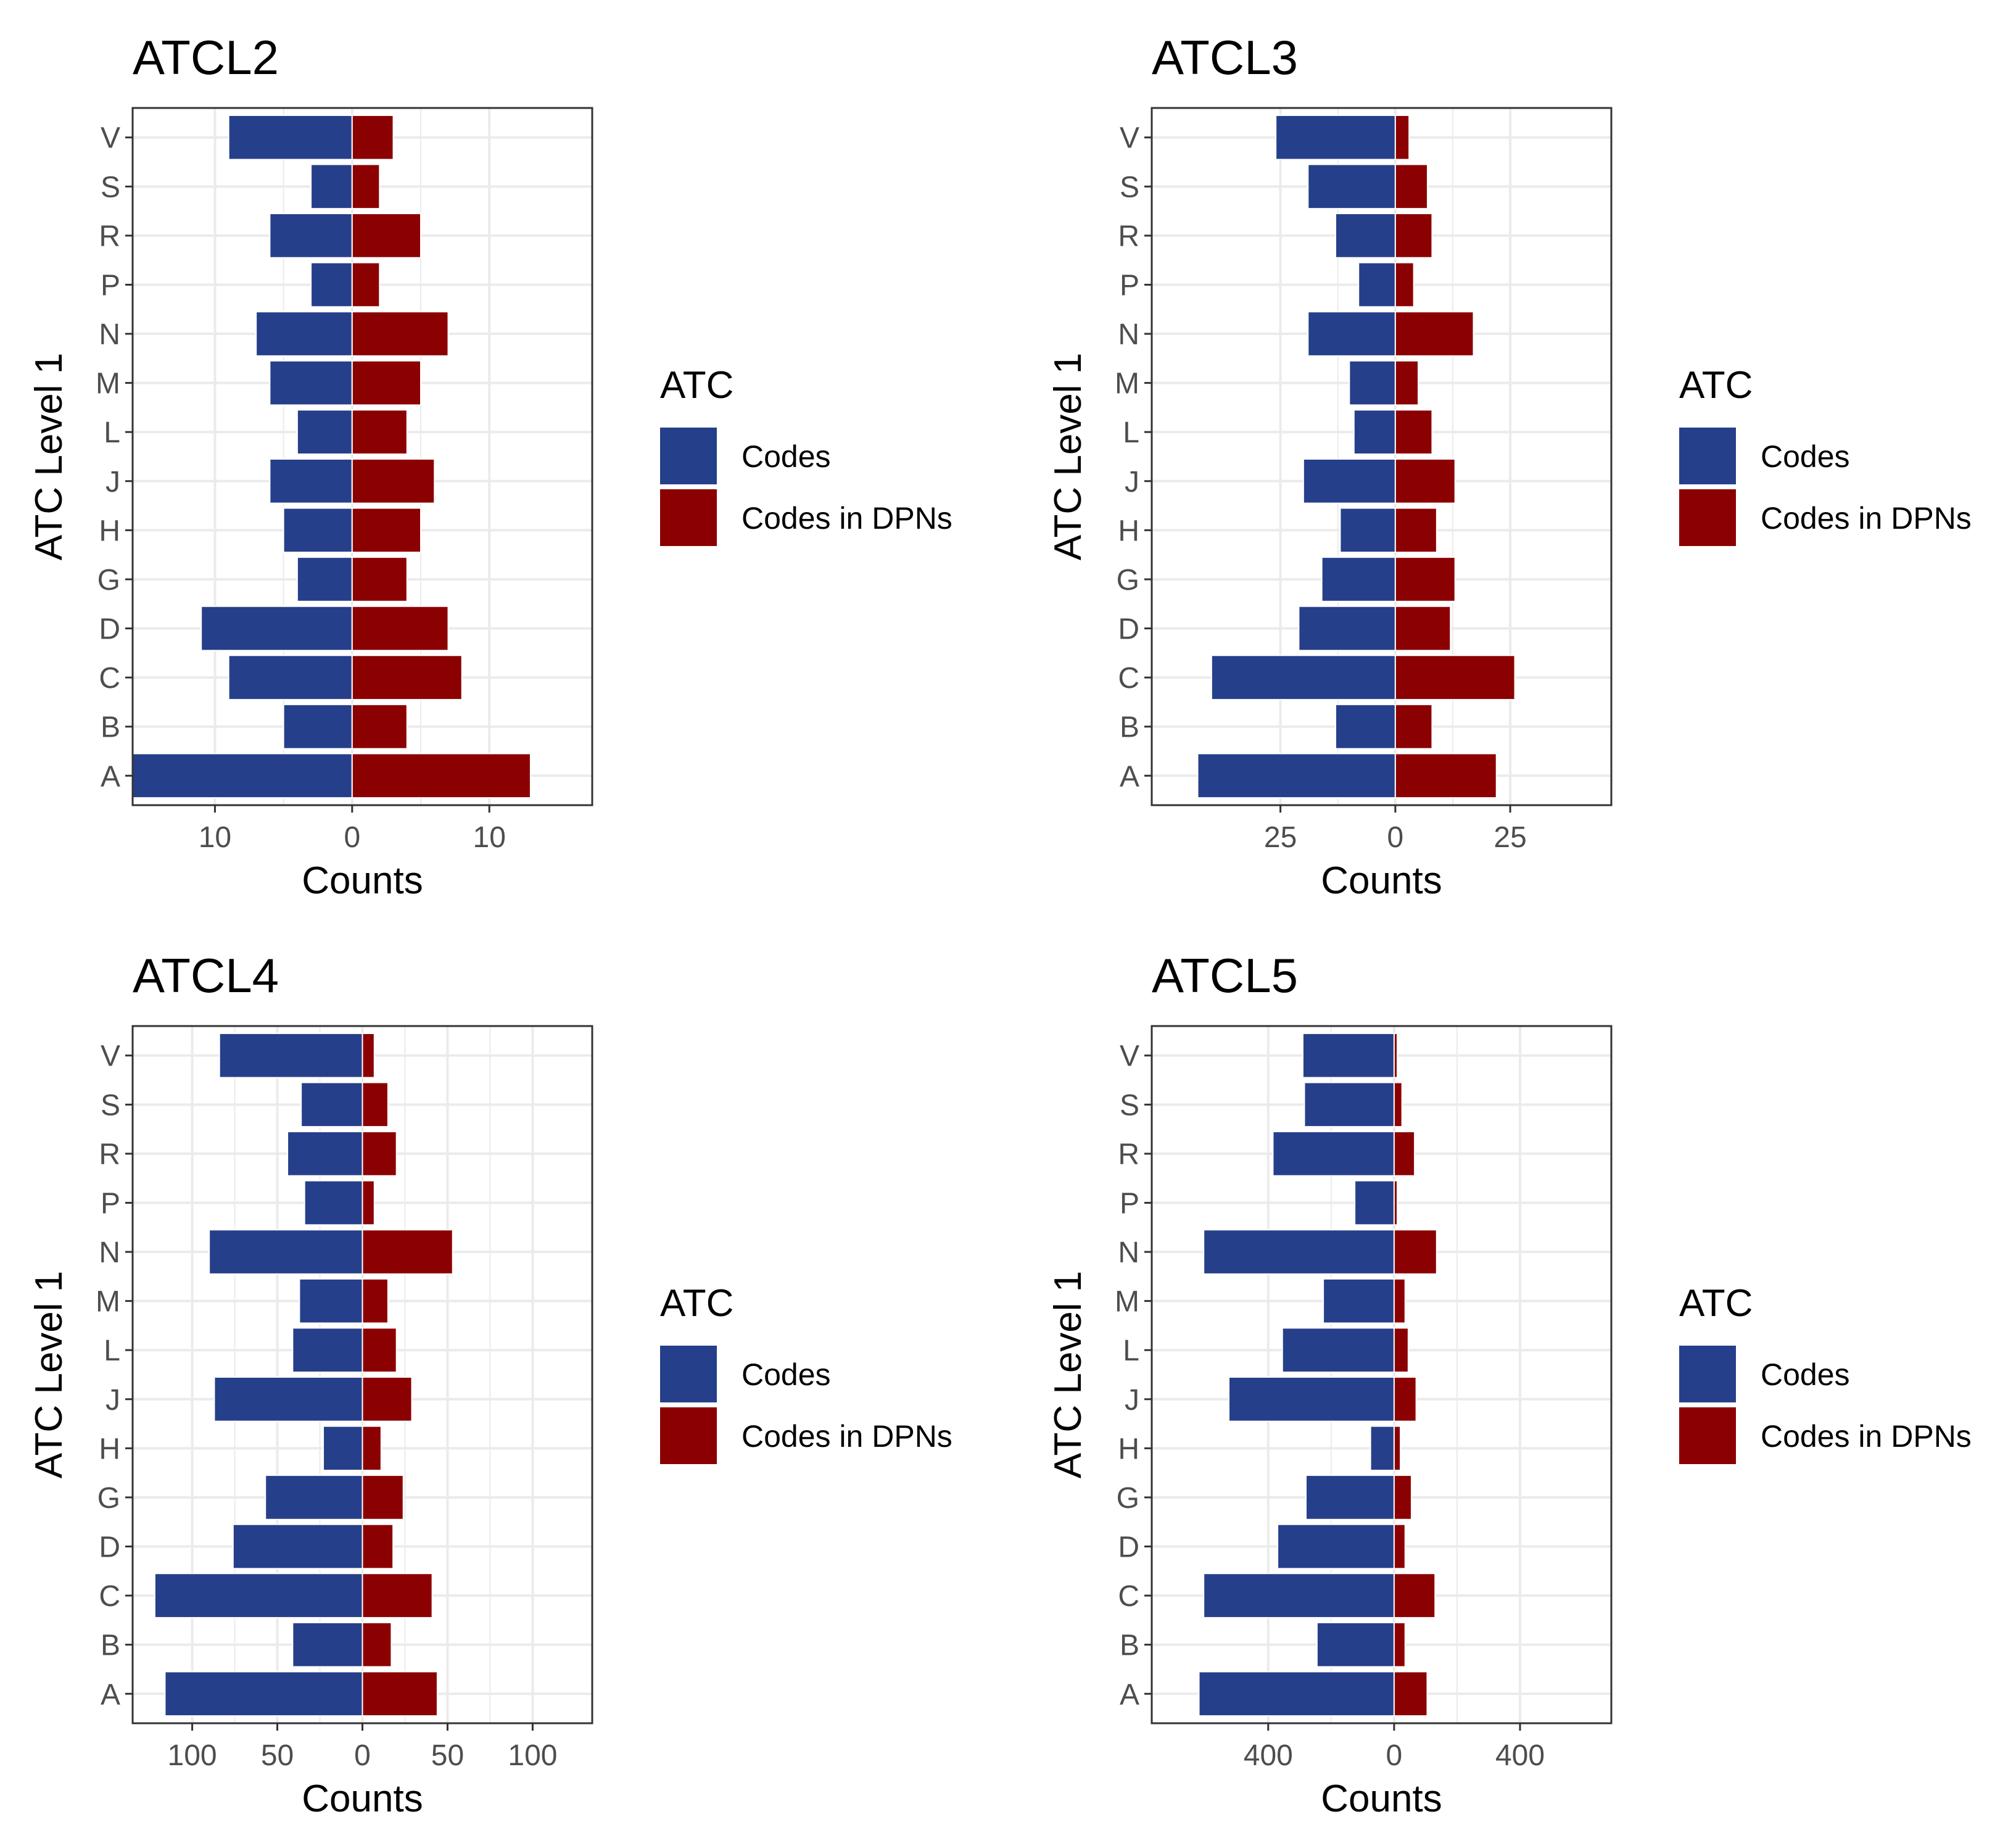 The image size is (2016, 1838). Describe the element at coordinates (290, 677) in the screenshot. I see `bar-codes-C` at that location.